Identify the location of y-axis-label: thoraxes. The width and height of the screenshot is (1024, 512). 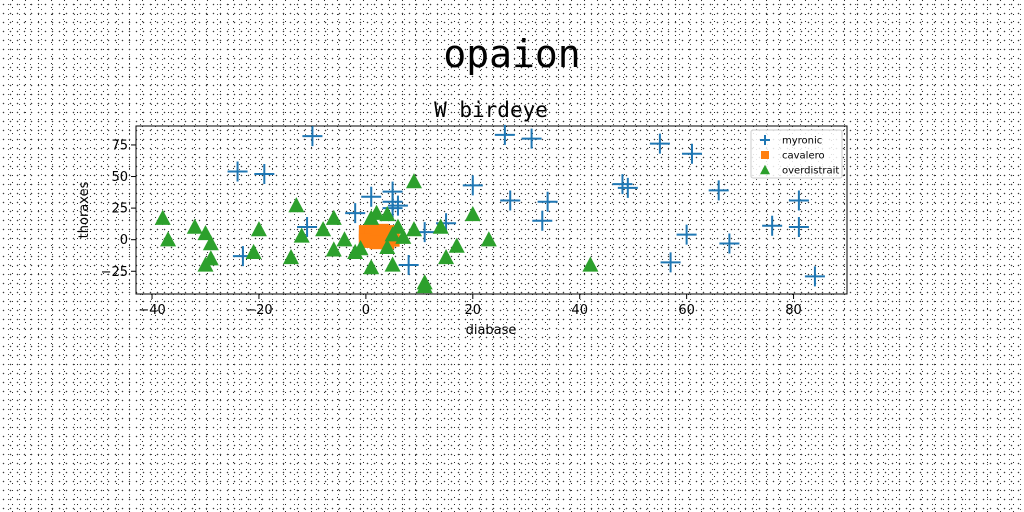
(84, 209).